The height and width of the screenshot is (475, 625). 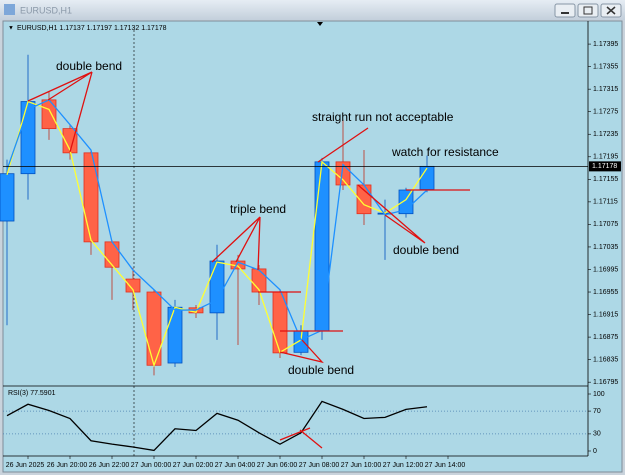 I want to click on rsi-lines, so click(x=301, y=438).